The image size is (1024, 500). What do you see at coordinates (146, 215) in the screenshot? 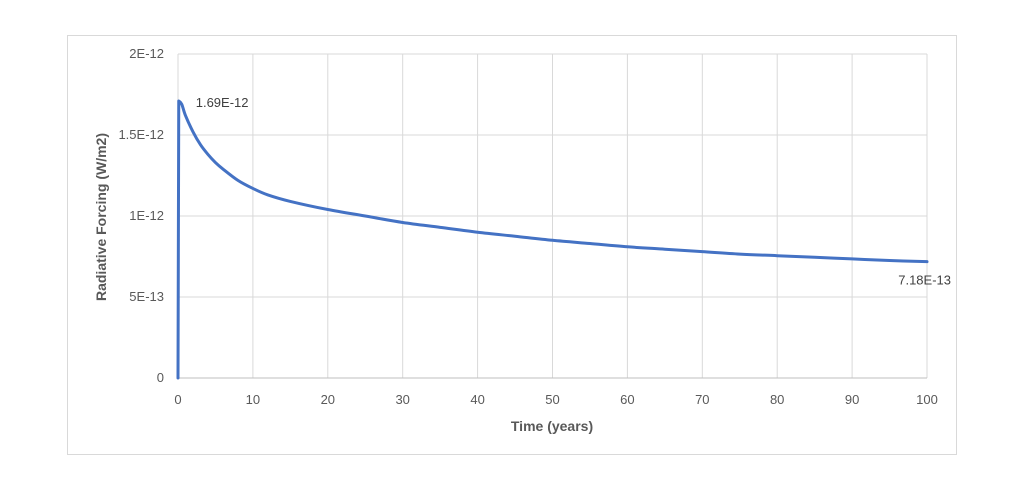
I see `y-tick-label: 1E-12` at bounding box center [146, 215].